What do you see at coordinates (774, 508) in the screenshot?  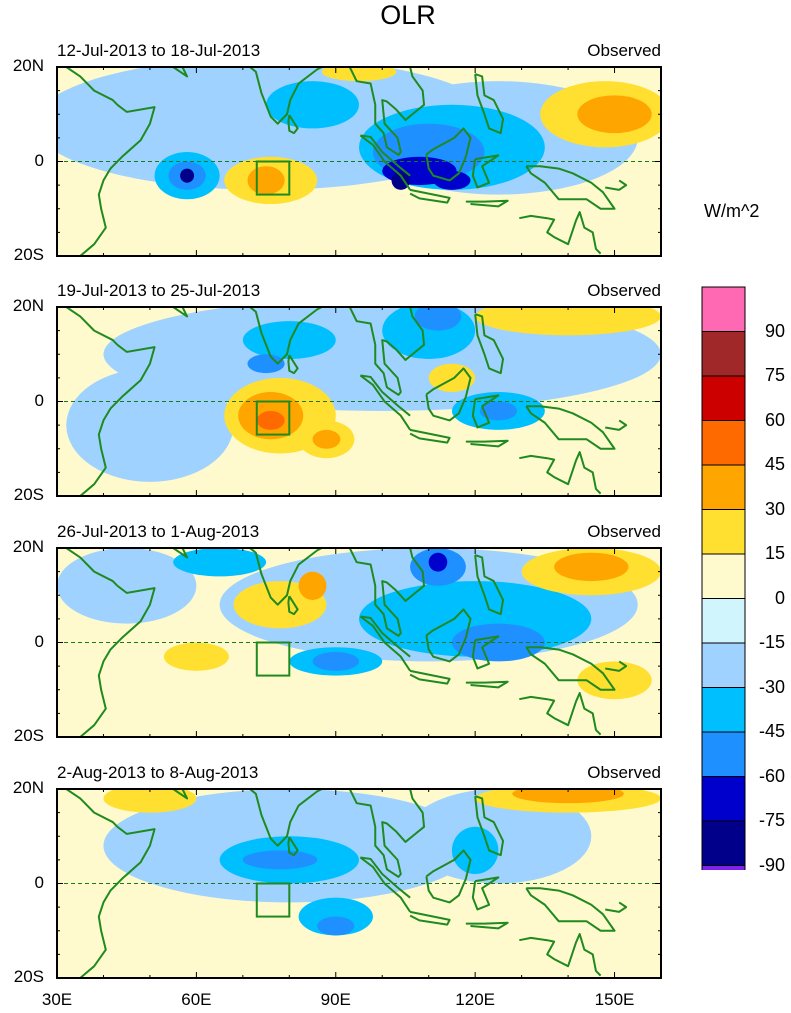 I see `colorbar-label: 30` at bounding box center [774, 508].